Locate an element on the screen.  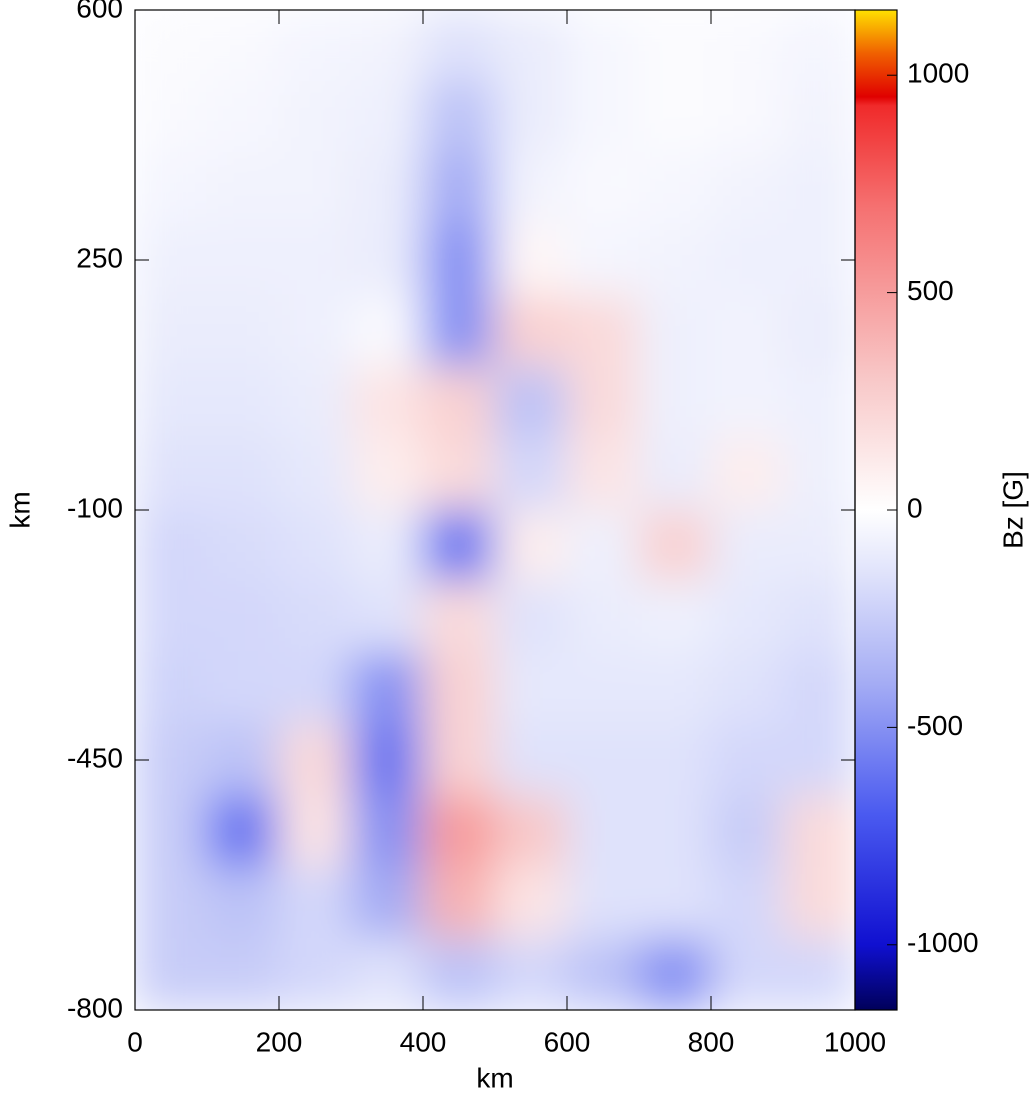
colorbar-tick-label: -1000 is located at coordinates (943, 942).